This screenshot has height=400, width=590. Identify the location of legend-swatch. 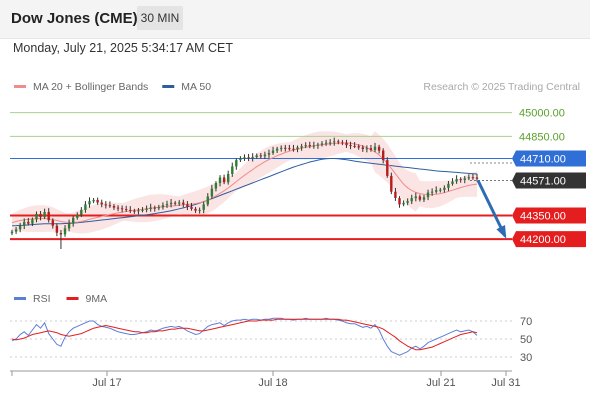
(20, 86).